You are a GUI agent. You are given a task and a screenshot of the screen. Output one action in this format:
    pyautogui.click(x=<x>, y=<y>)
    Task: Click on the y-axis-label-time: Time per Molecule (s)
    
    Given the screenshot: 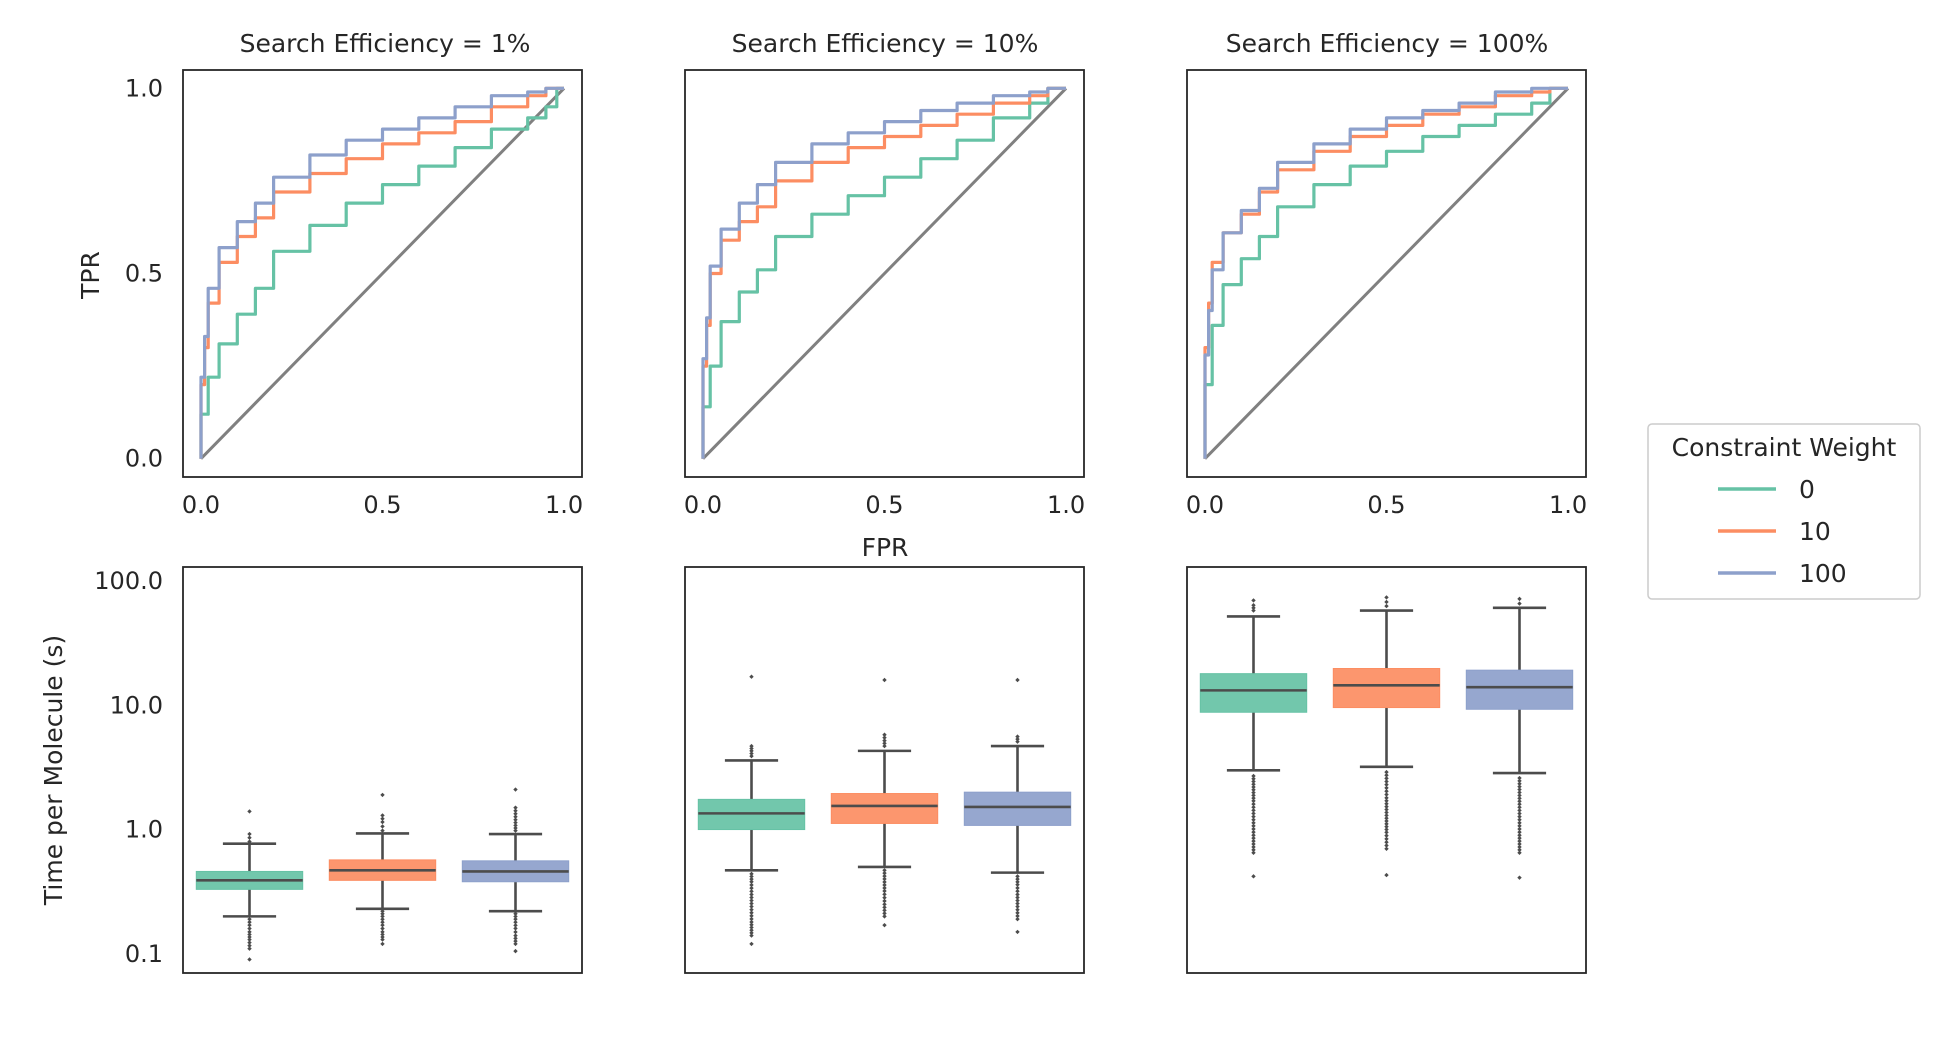 What is the action you would take?
    pyautogui.click(x=53, y=770)
    